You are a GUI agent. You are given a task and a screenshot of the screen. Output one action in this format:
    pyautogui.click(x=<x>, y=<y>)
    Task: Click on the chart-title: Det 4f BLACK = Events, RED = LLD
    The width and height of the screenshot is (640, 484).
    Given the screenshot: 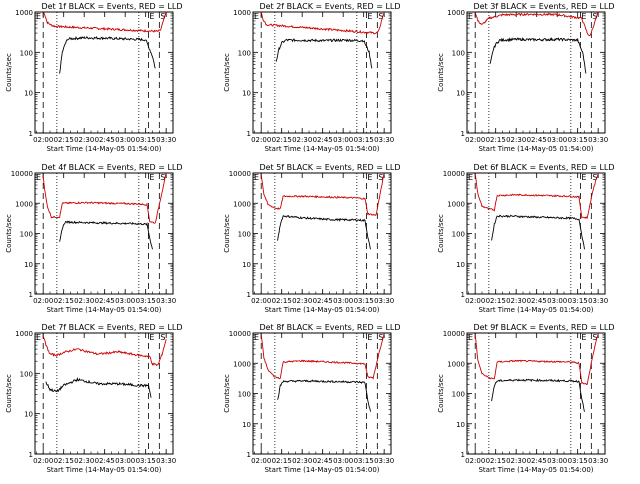 What is the action you would take?
    pyautogui.click(x=111, y=167)
    